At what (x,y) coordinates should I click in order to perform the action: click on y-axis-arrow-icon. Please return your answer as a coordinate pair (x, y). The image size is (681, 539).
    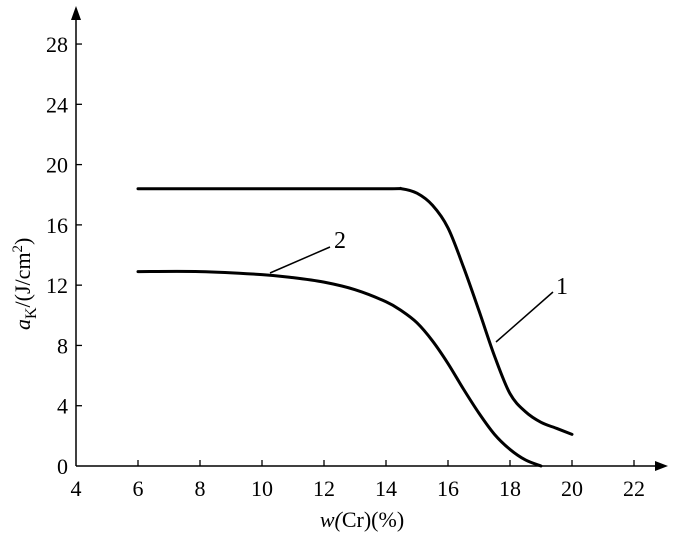
    Looking at the image, I should click on (76, 13).